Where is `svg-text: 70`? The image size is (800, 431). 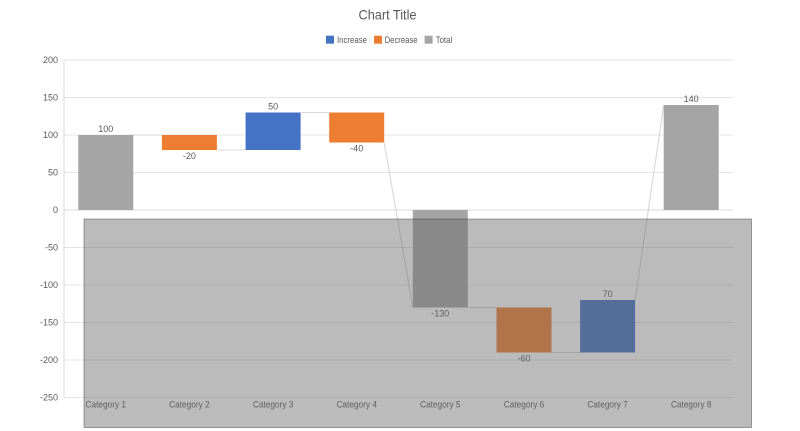
svg-text: 70 is located at coordinates (608, 294).